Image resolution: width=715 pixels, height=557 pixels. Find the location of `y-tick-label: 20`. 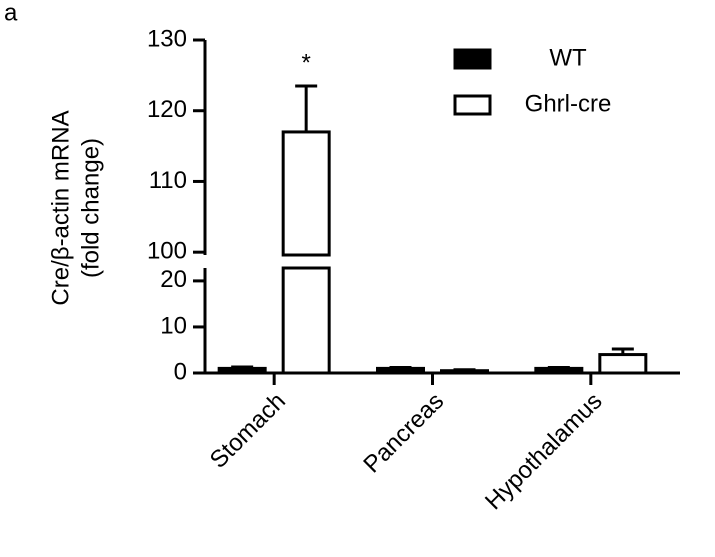

y-tick-label: 20 is located at coordinates (173, 279).